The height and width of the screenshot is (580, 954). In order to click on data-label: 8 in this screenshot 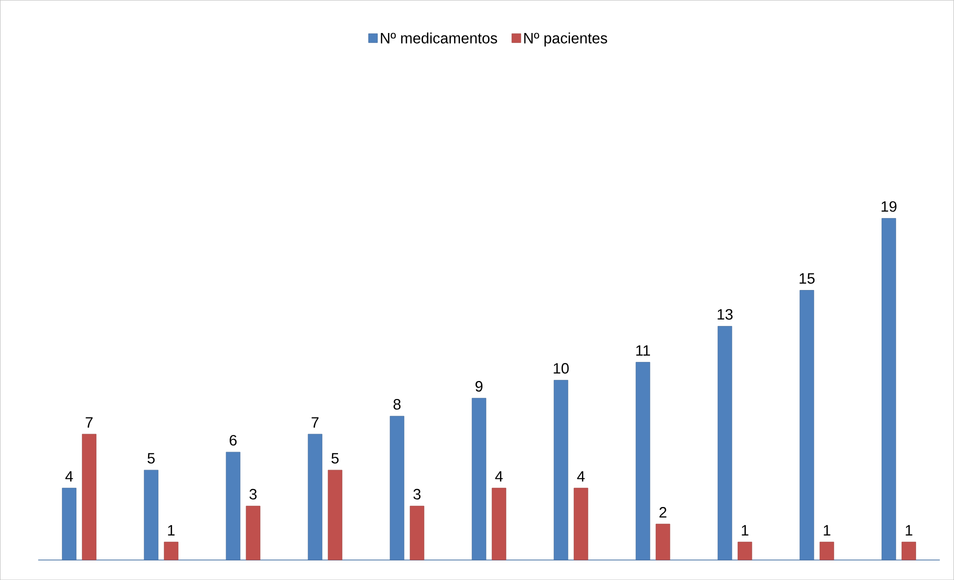, I will do `click(397, 404)`.